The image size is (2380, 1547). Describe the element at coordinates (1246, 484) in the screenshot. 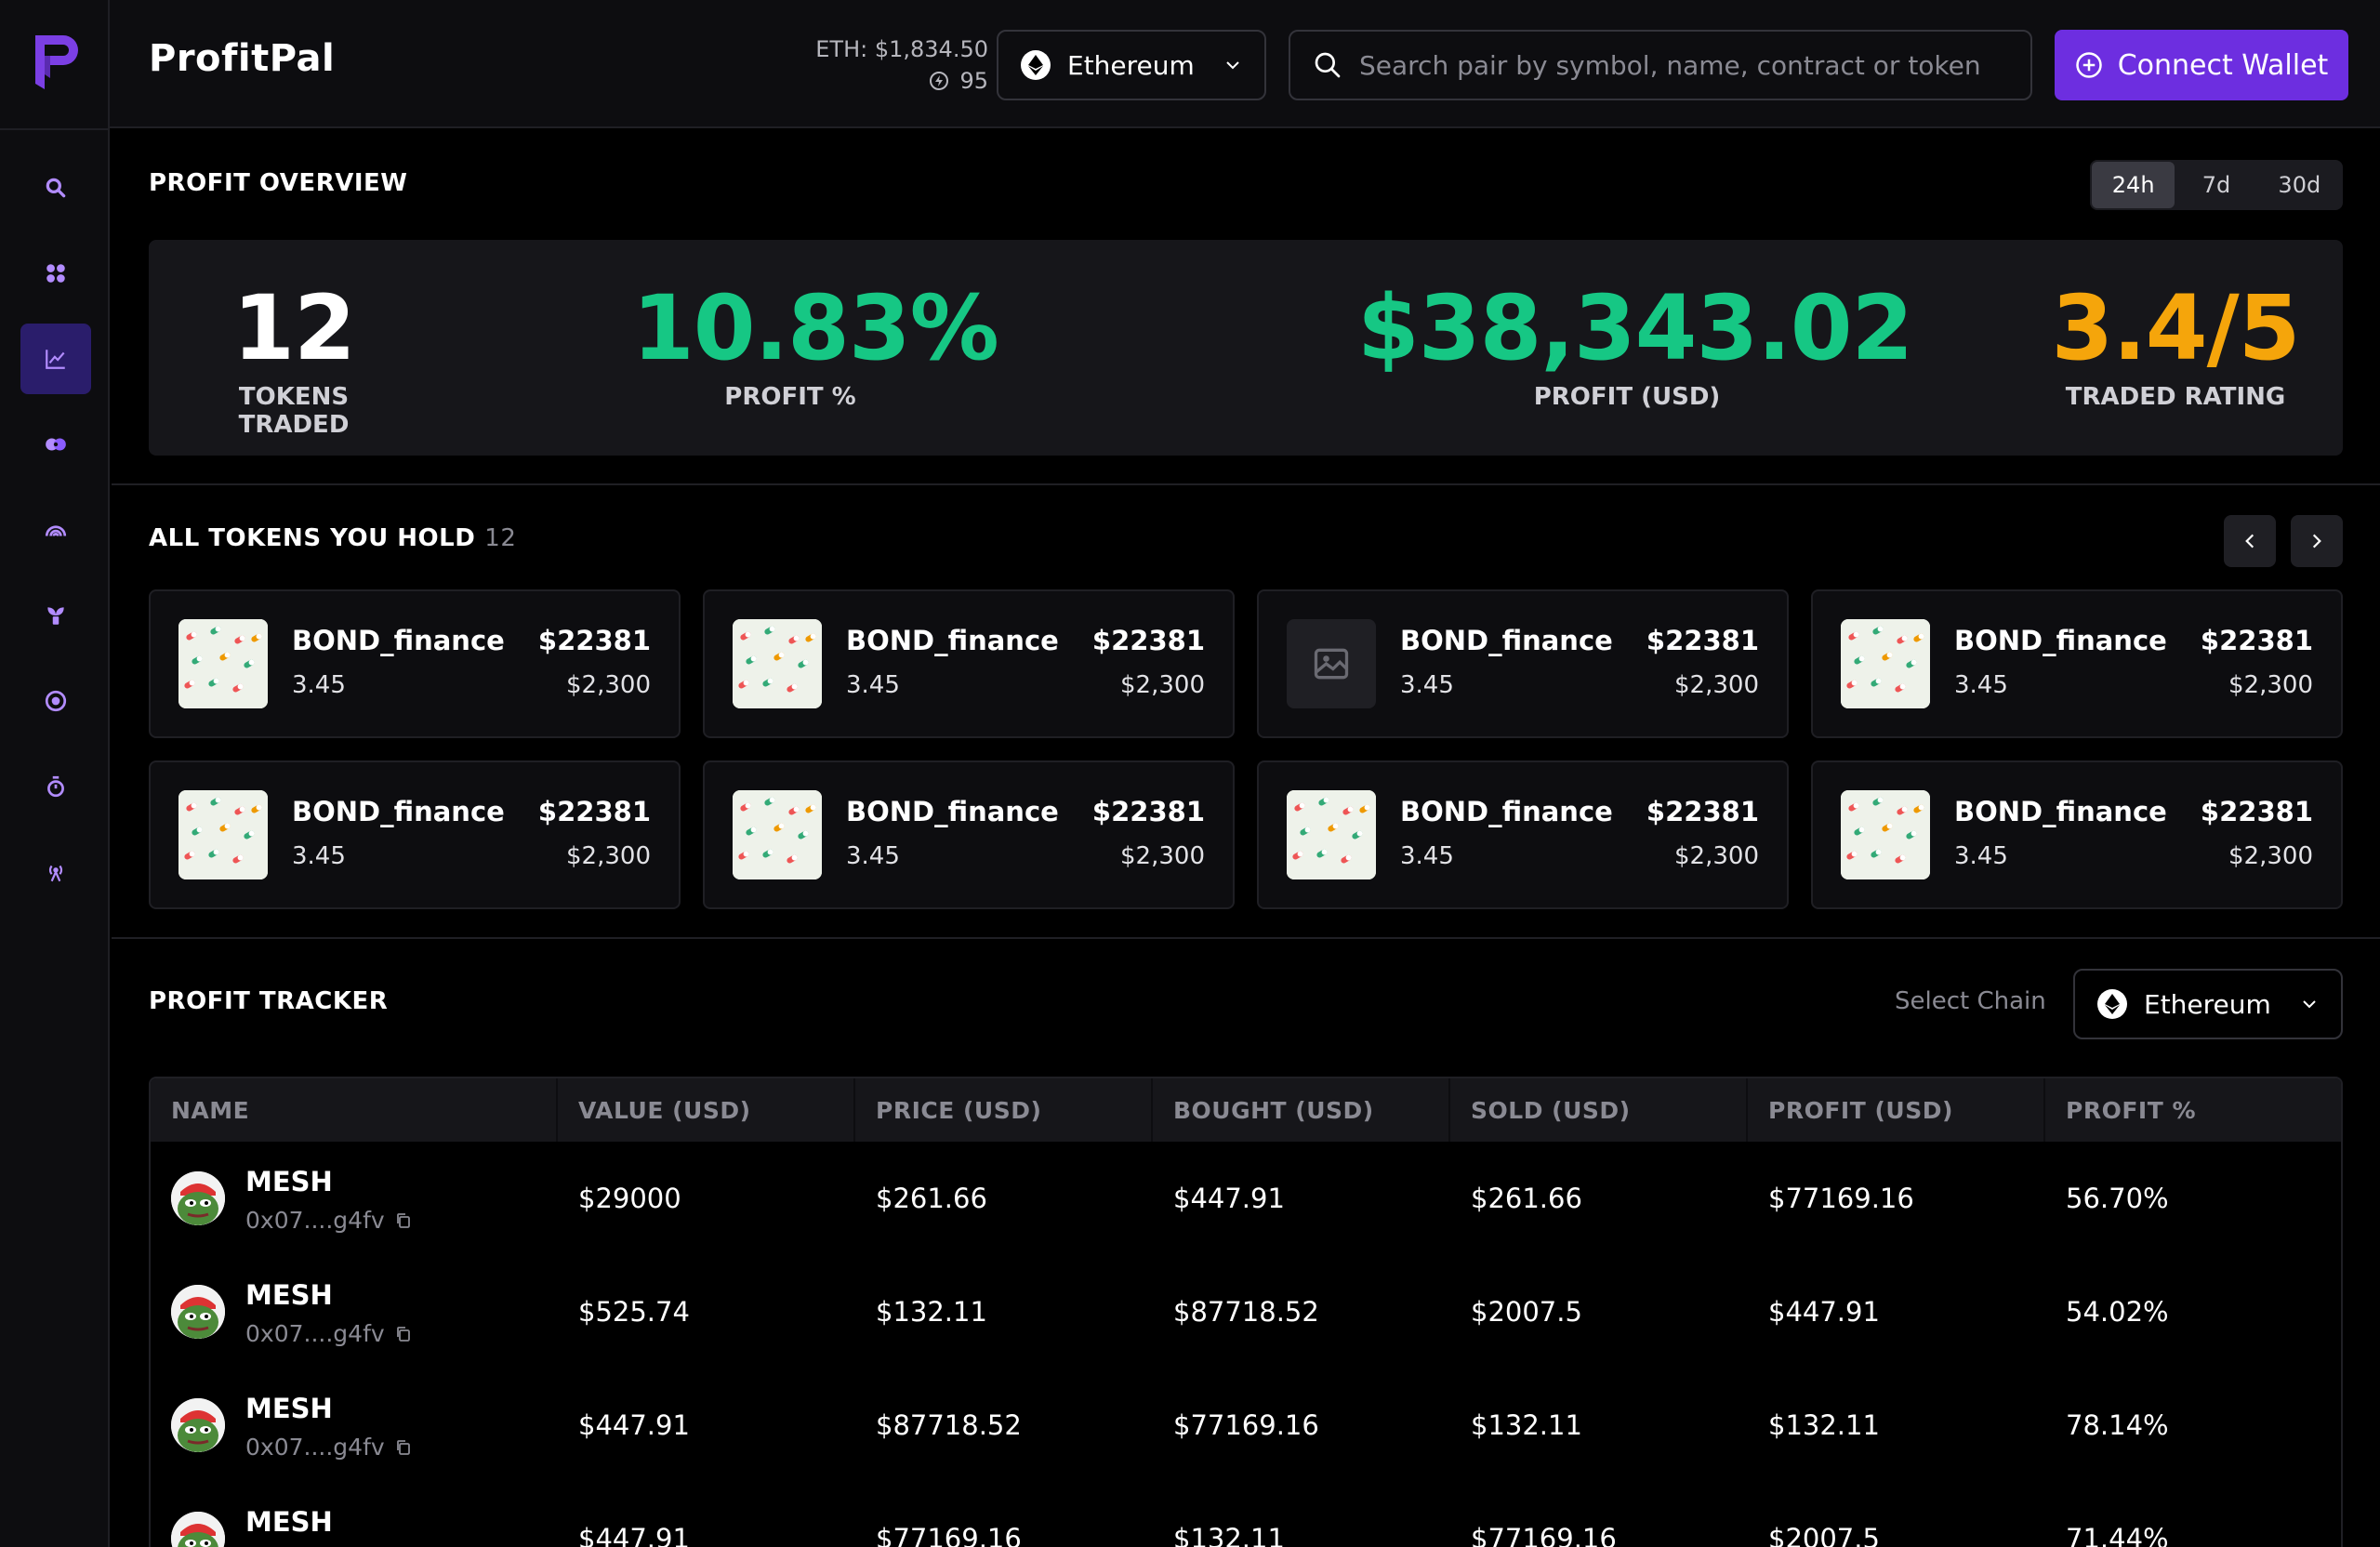

I see `section-divider` at that location.